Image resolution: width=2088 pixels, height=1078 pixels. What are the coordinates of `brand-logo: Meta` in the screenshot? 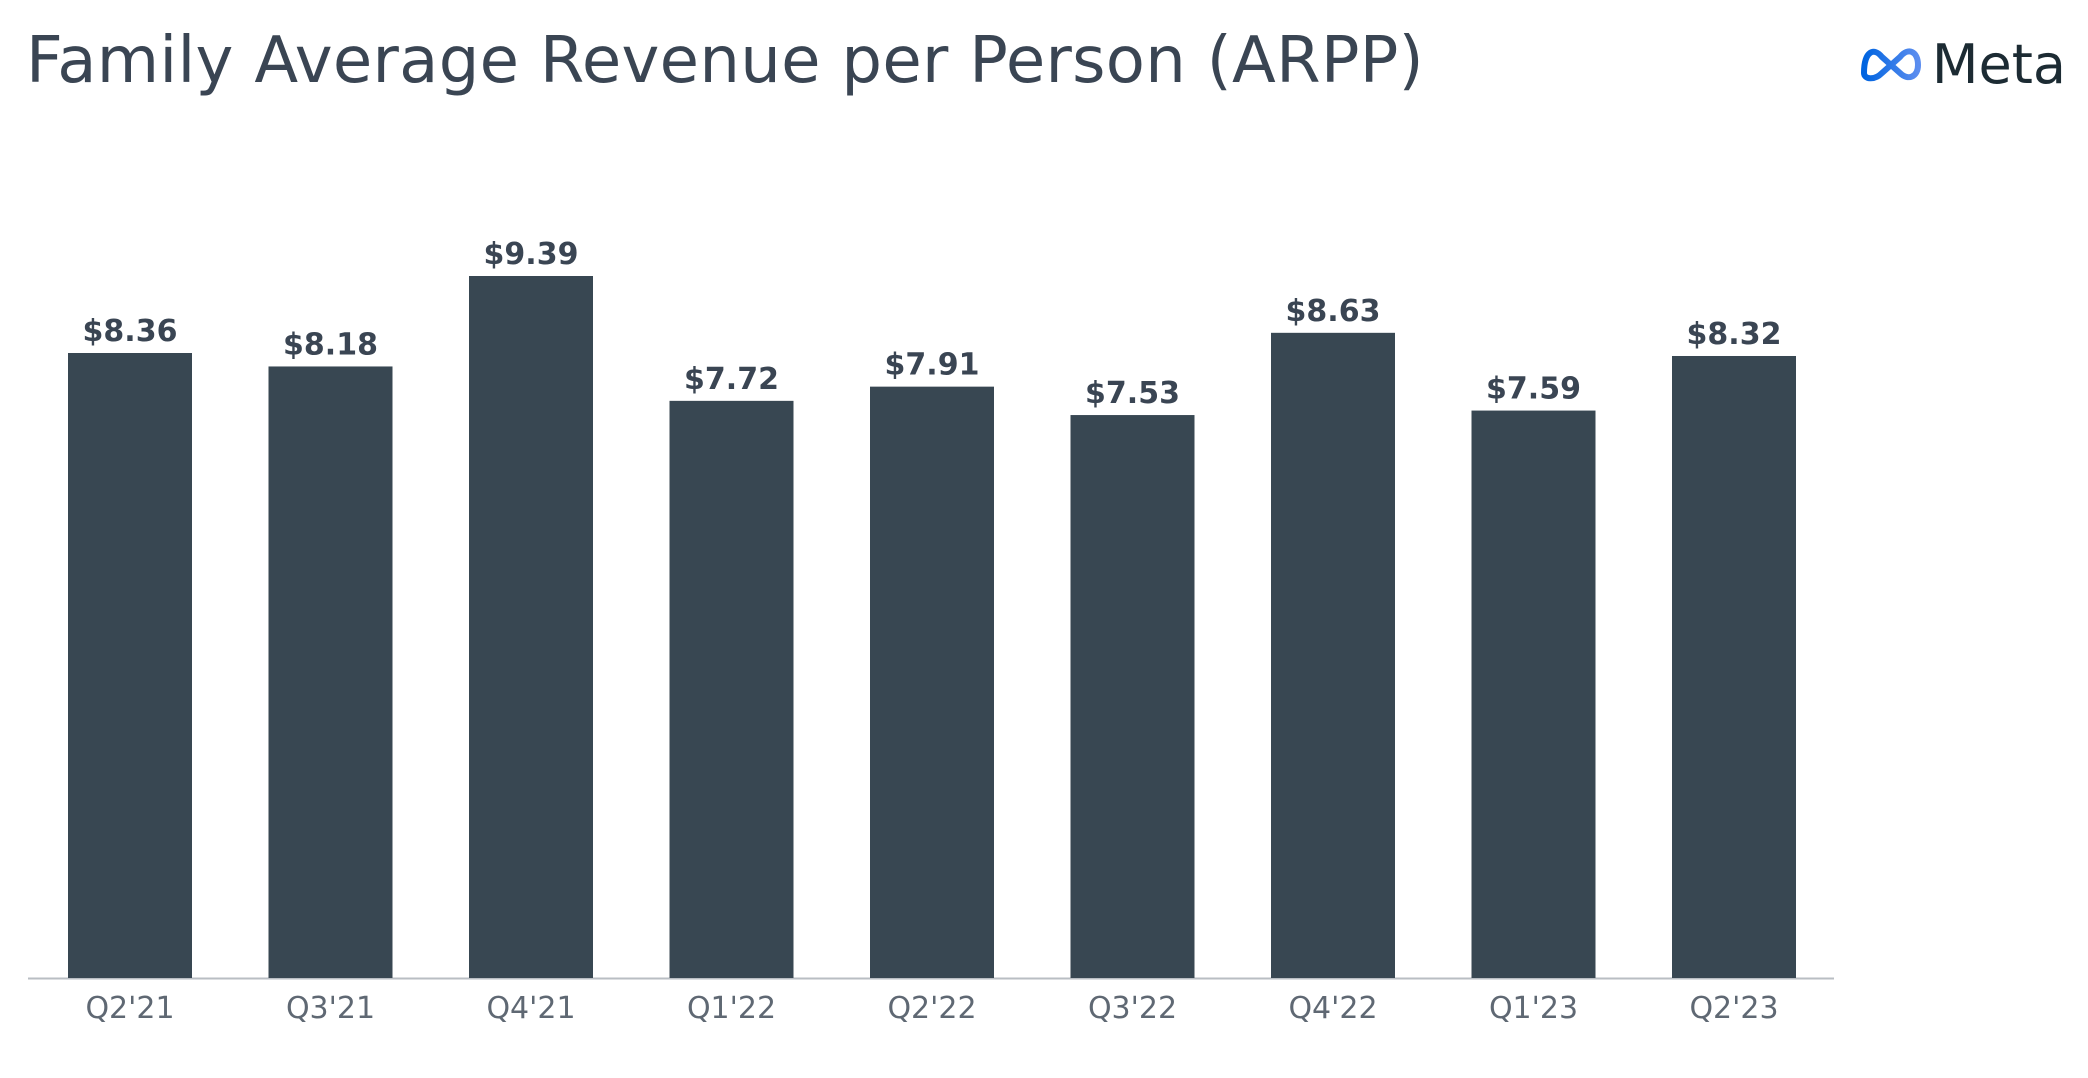 It's located at (1962, 65).